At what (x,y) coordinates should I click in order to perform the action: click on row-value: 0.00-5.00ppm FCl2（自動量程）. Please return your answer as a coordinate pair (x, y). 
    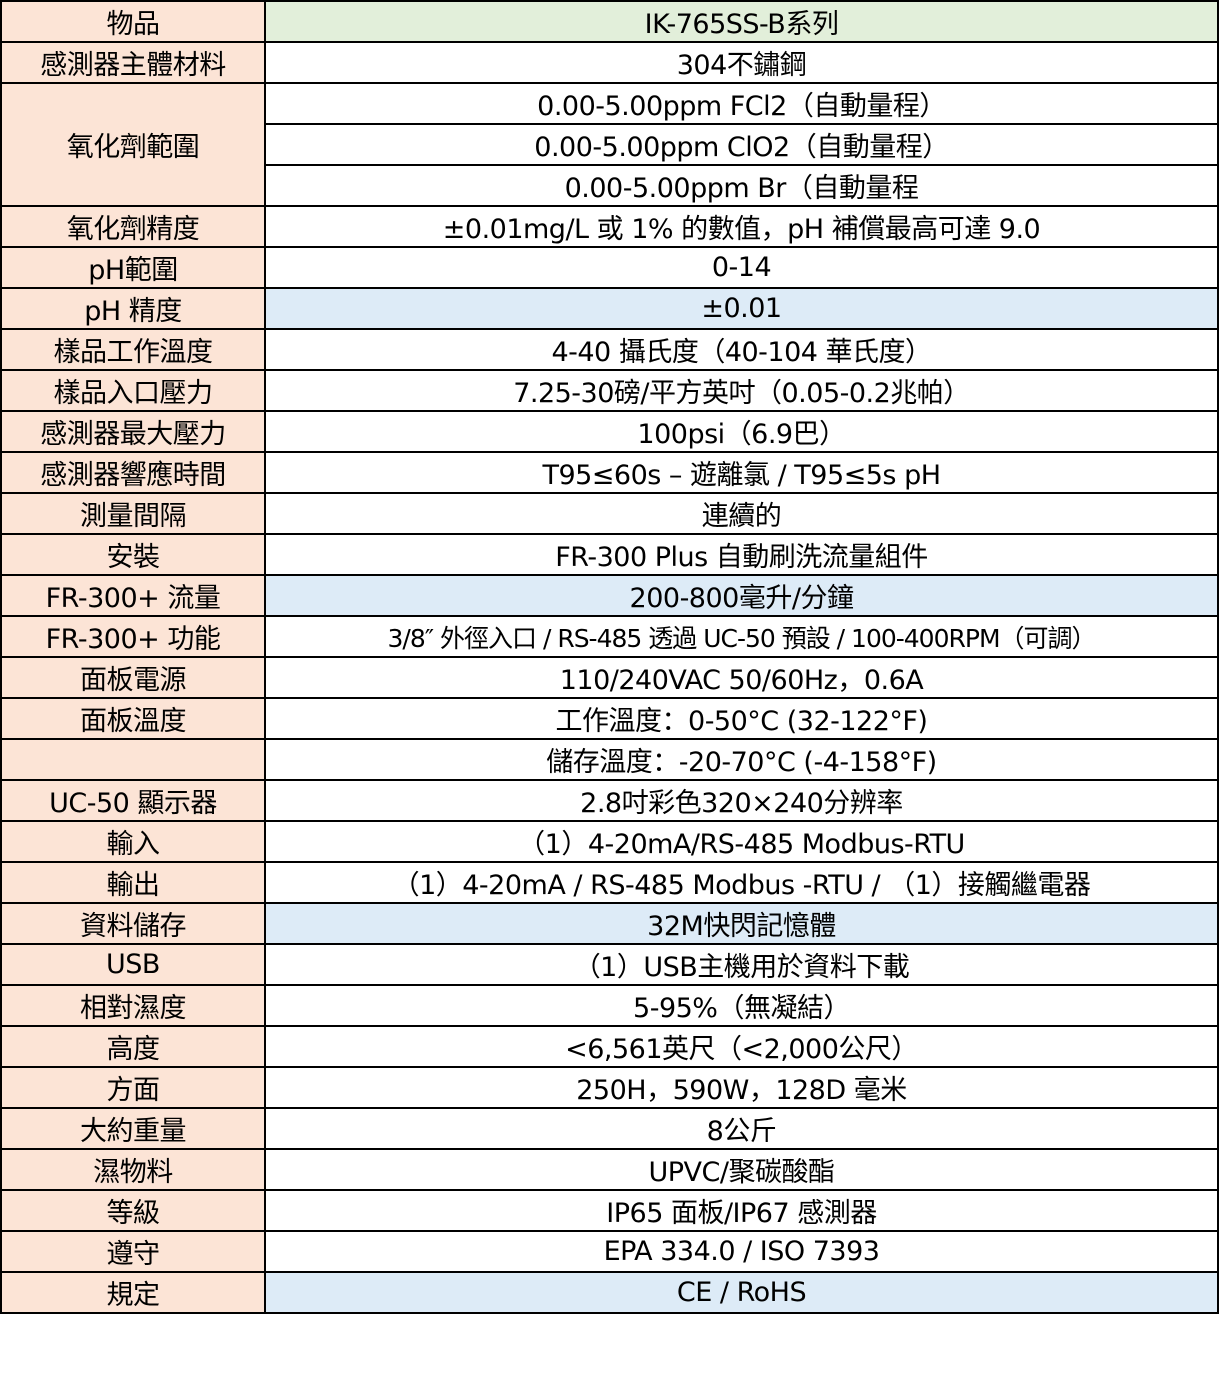
    Looking at the image, I should click on (741, 103).